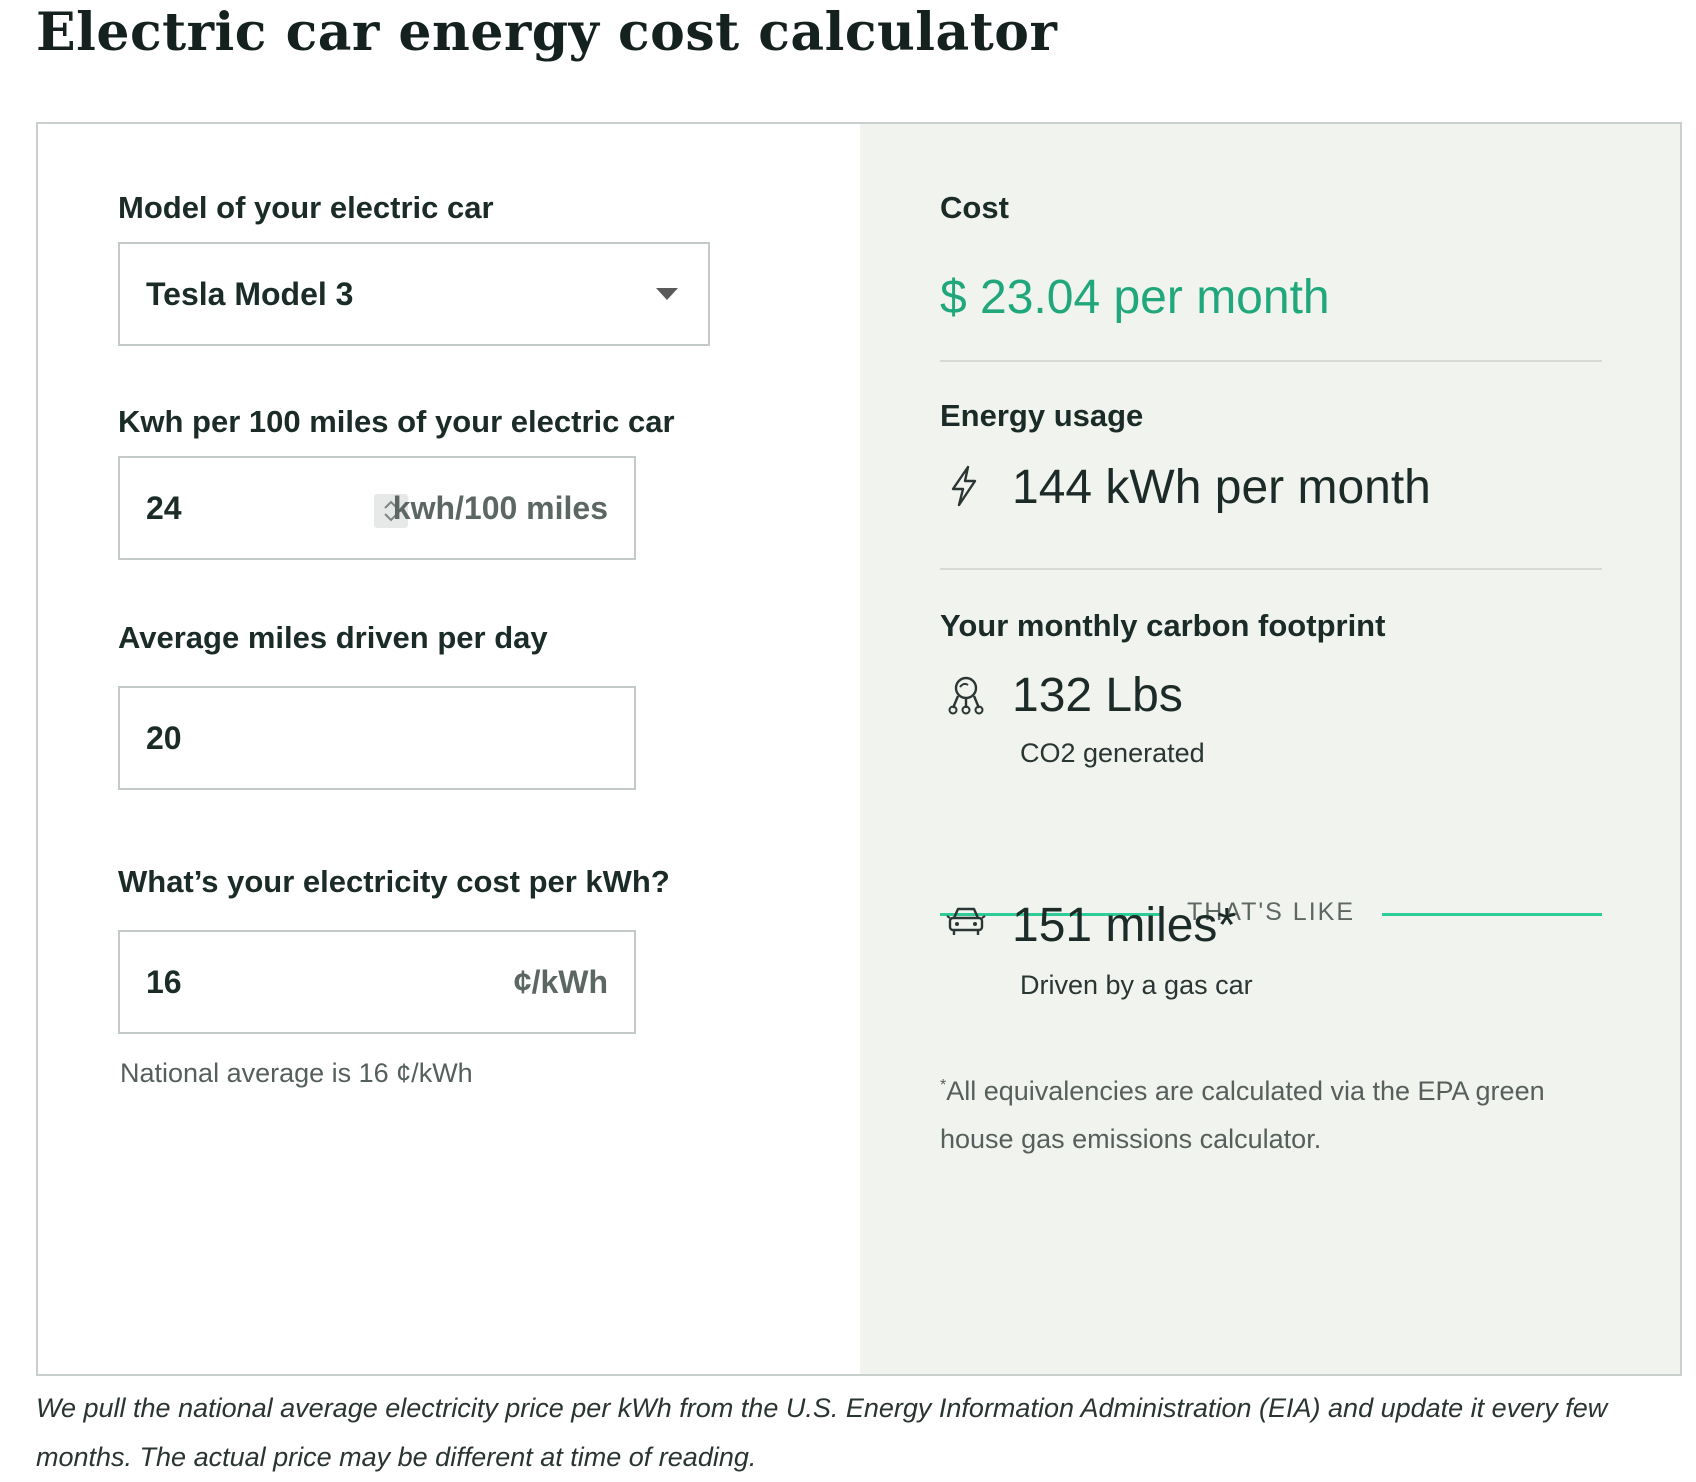 Image resolution: width=1696 pixels, height=1482 pixels. I want to click on miles-label: Average miles driven per day, so click(333, 637).